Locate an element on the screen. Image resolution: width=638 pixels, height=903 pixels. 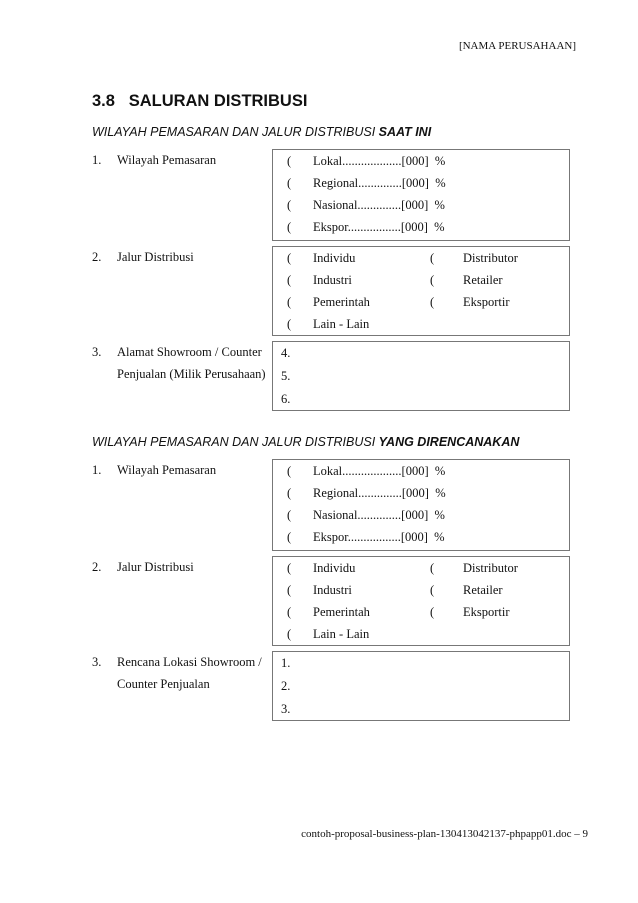
item-box: 4. 5. 6. is located at coordinates (421, 376).